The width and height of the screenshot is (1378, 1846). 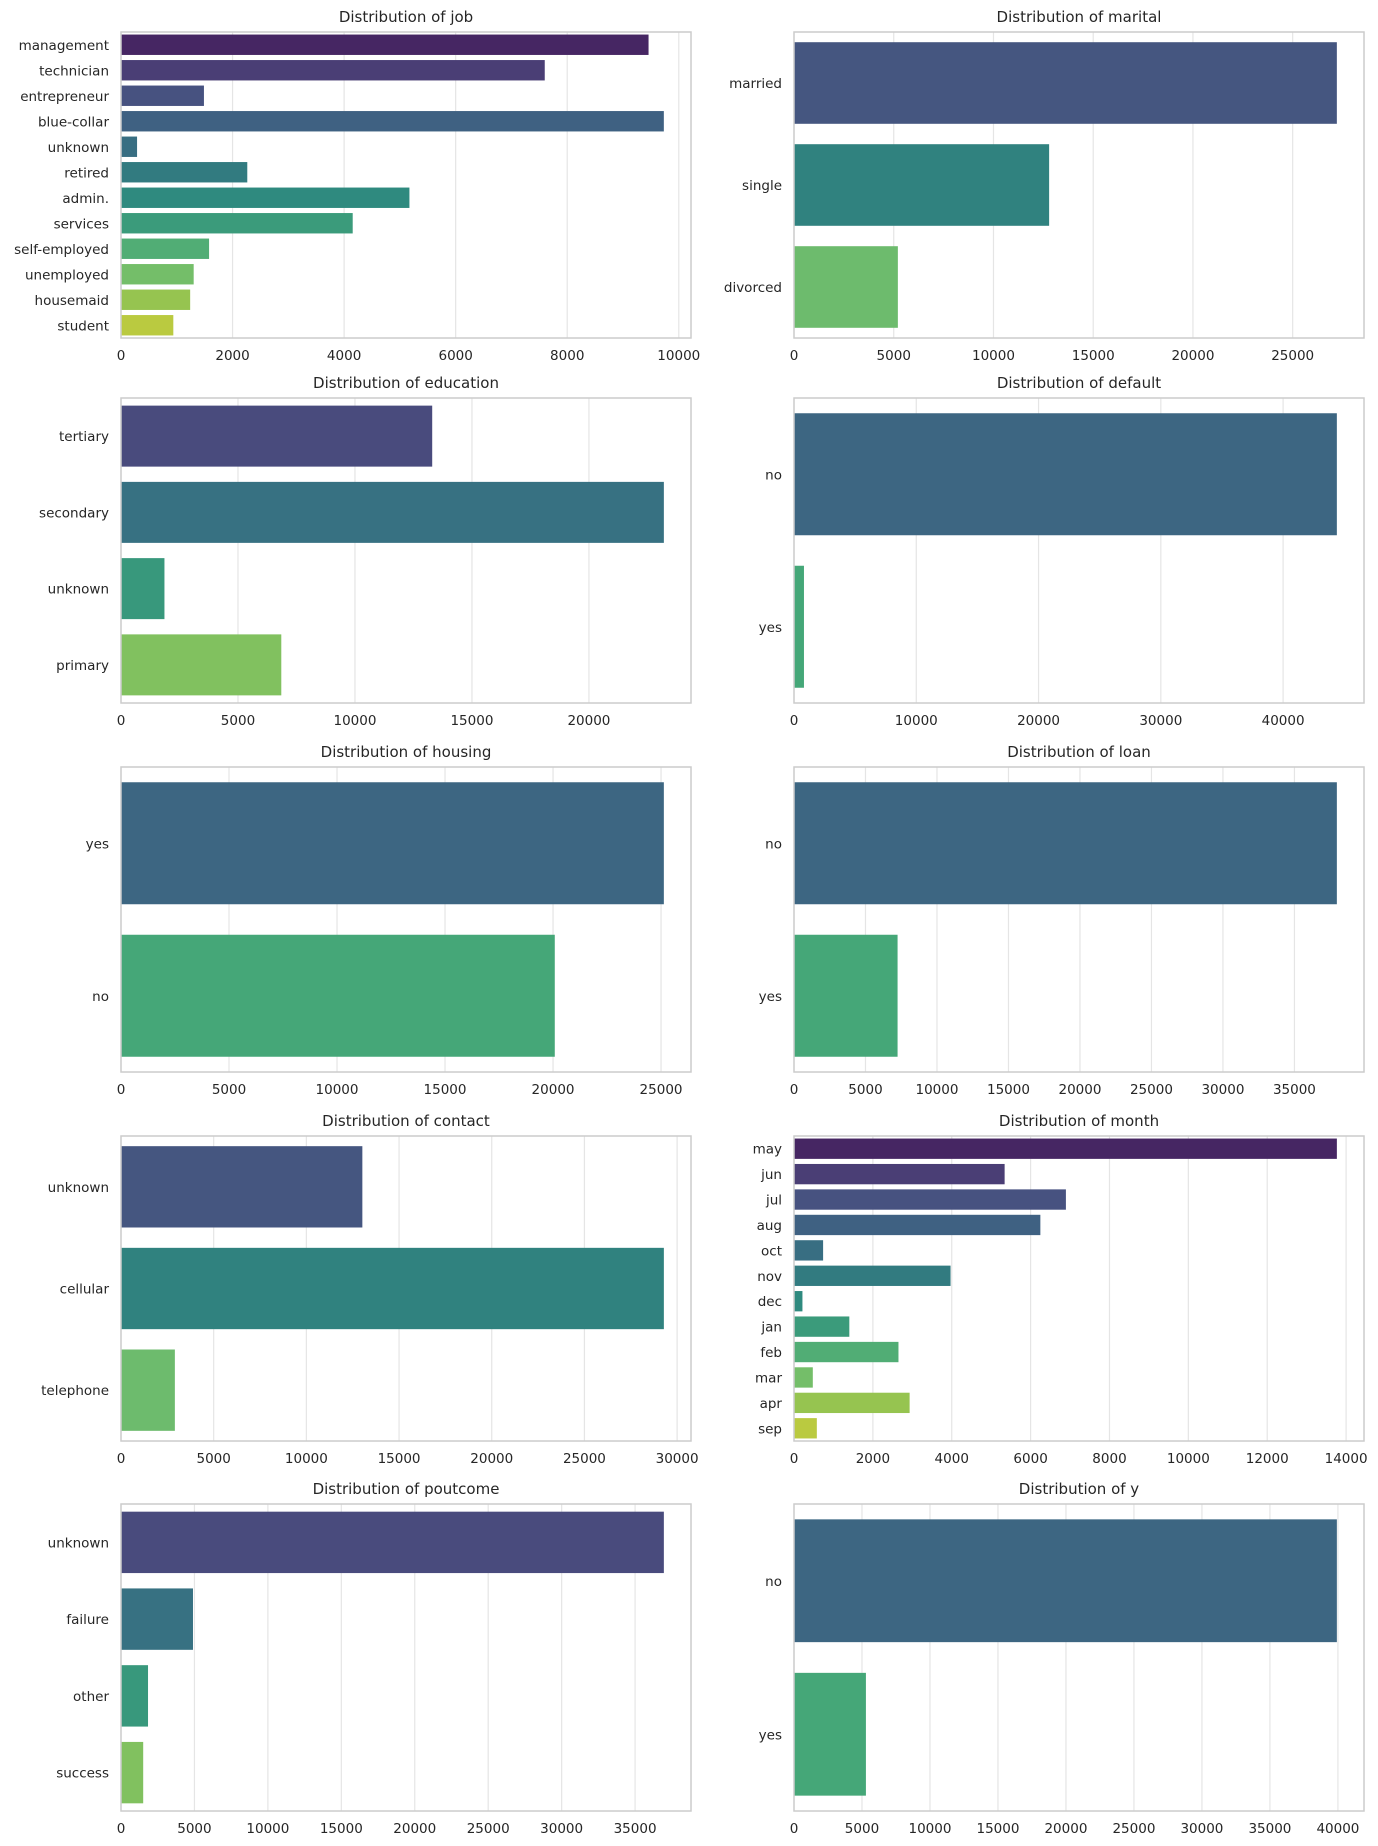 What do you see at coordinates (1065, 83) in the screenshot?
I see `bar-married` at bounding box center [1065, 83].